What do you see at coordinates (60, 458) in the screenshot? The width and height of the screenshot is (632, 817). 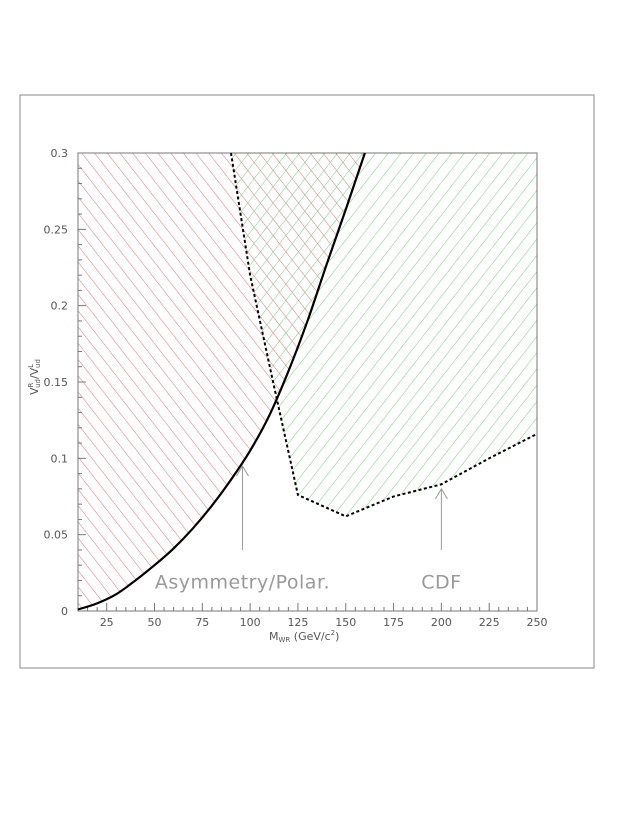 I see `y-tick-label: 0.1` at bounding box center [60, 458].